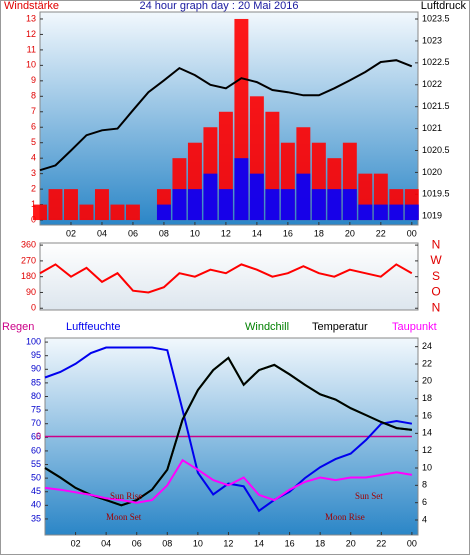 The height and width of the screenshot is (555, 470). I want to click on y2-tick-label: 1022.5, so click(436, 62).